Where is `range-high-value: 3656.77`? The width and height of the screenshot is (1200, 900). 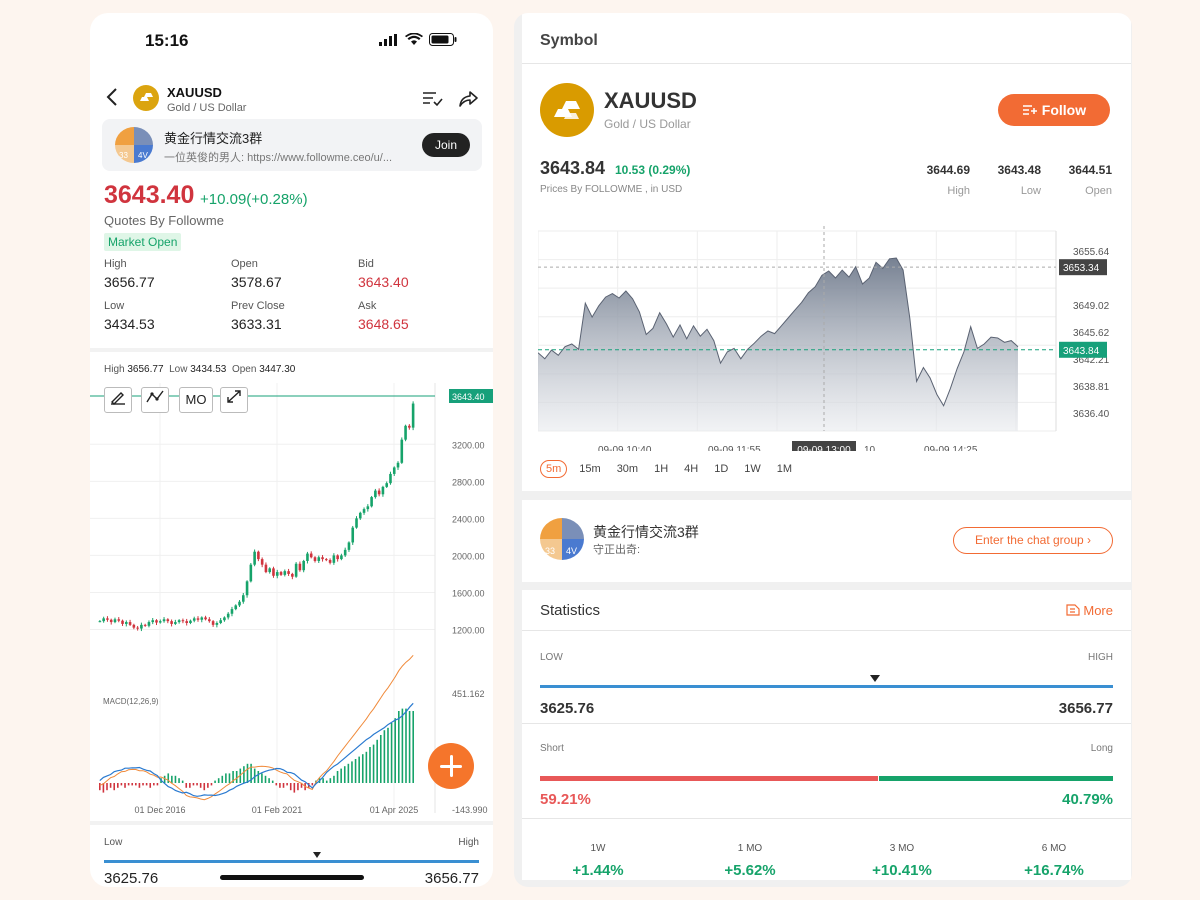
range-high-value: 3656.77 is located at coordinates (1085, 708).